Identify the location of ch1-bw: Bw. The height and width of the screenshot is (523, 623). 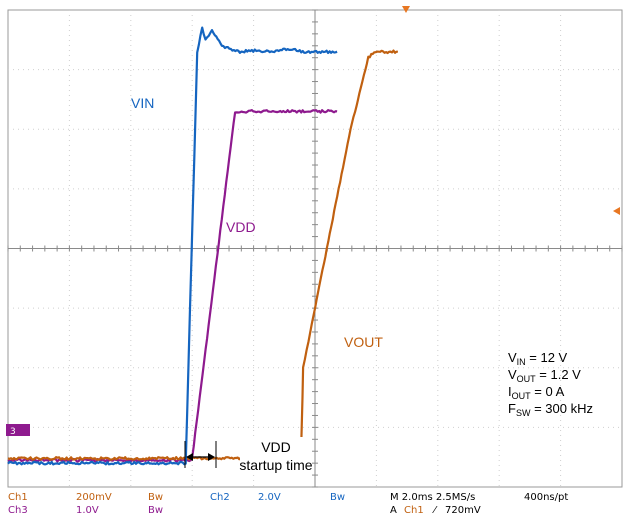
(155, 497).